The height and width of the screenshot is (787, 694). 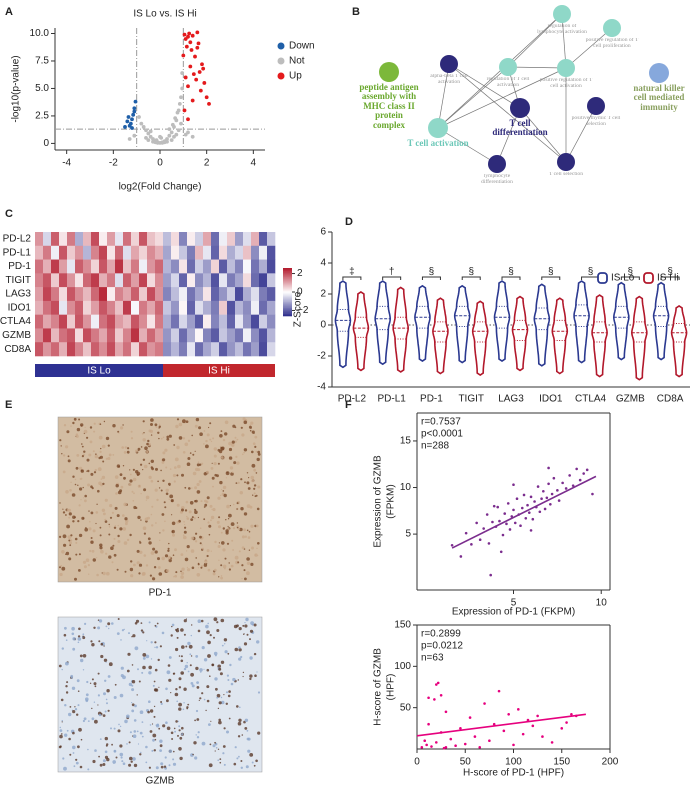 What do you see at coordinates (449, 79) in the screenshot?
I see `node-label: alpha-beta T cell activation` at bounding box center [449, 79].